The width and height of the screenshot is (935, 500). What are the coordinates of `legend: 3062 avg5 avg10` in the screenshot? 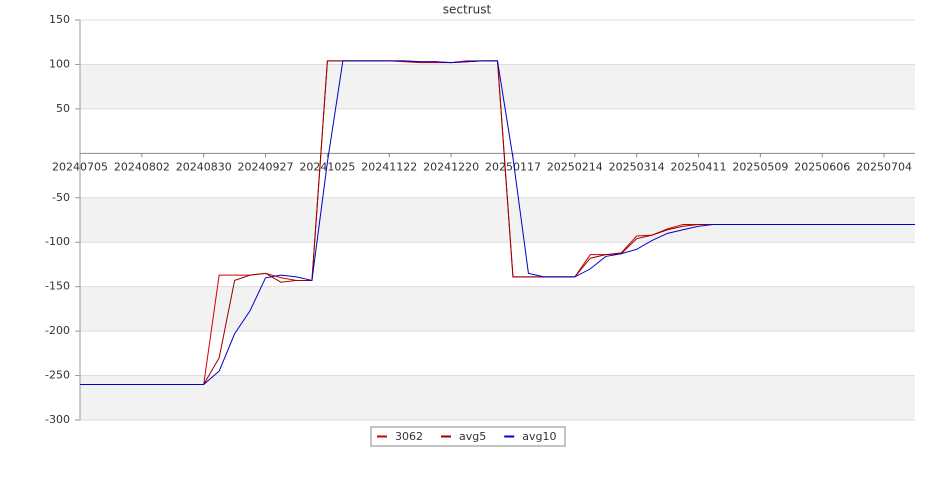 It's located at (468, 436).